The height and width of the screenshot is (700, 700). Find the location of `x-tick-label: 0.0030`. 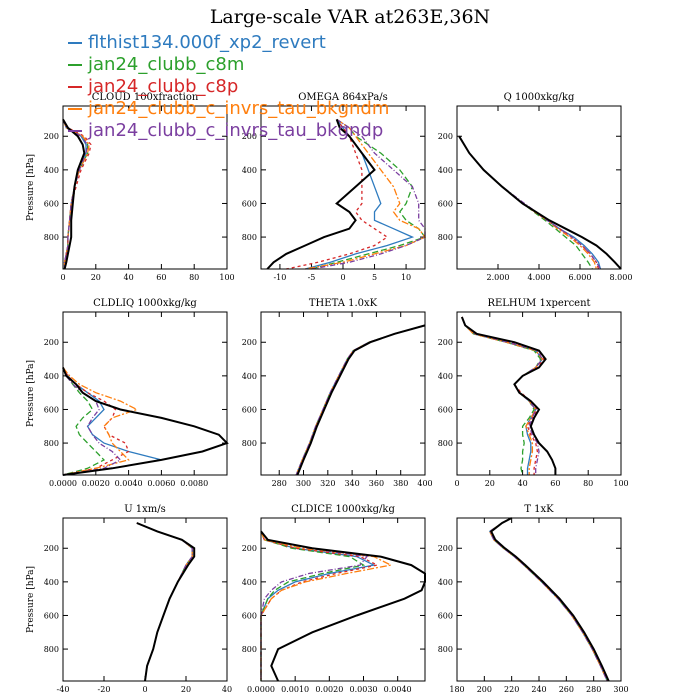

x-tick-label: 0.0030 is located at coordinates (364, 689).